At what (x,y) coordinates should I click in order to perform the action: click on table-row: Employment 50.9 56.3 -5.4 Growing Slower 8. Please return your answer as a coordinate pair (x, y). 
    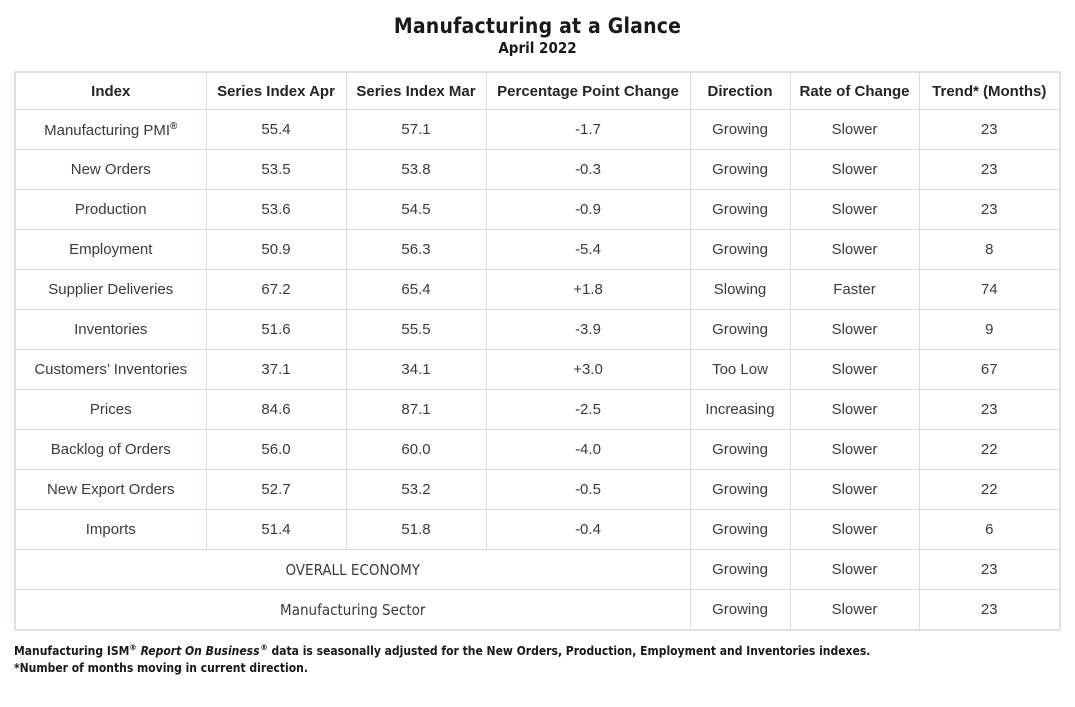
    Looking at the image, I should click on (537, 249).